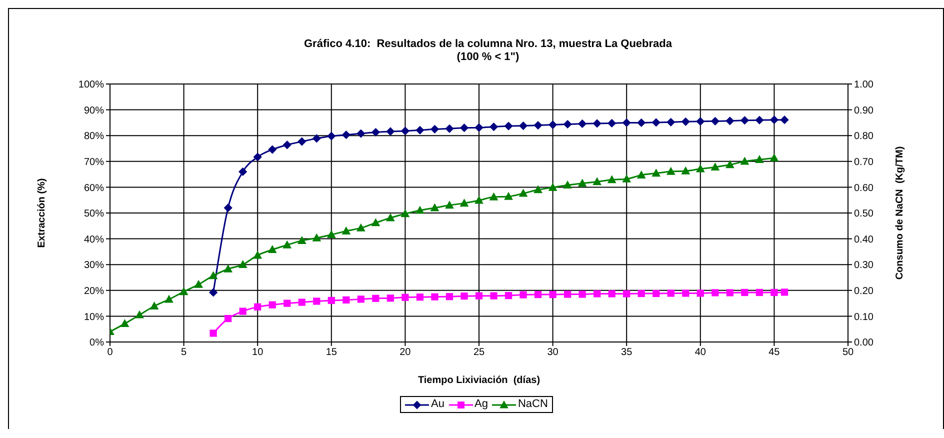 The width and height of the screenshot is (944, 438). Describe the element at coordinates (94, 240) in the screenshot. I see `y-tick-label: 40%` at that location.